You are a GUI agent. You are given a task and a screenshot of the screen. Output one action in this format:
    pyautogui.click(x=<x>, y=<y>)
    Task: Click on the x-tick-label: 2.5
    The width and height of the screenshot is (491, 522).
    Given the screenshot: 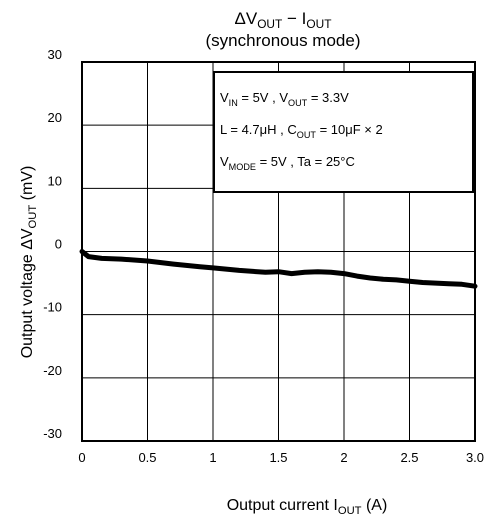 What is the action you would take?
    pyautogui.click(x=409, y=457)
    